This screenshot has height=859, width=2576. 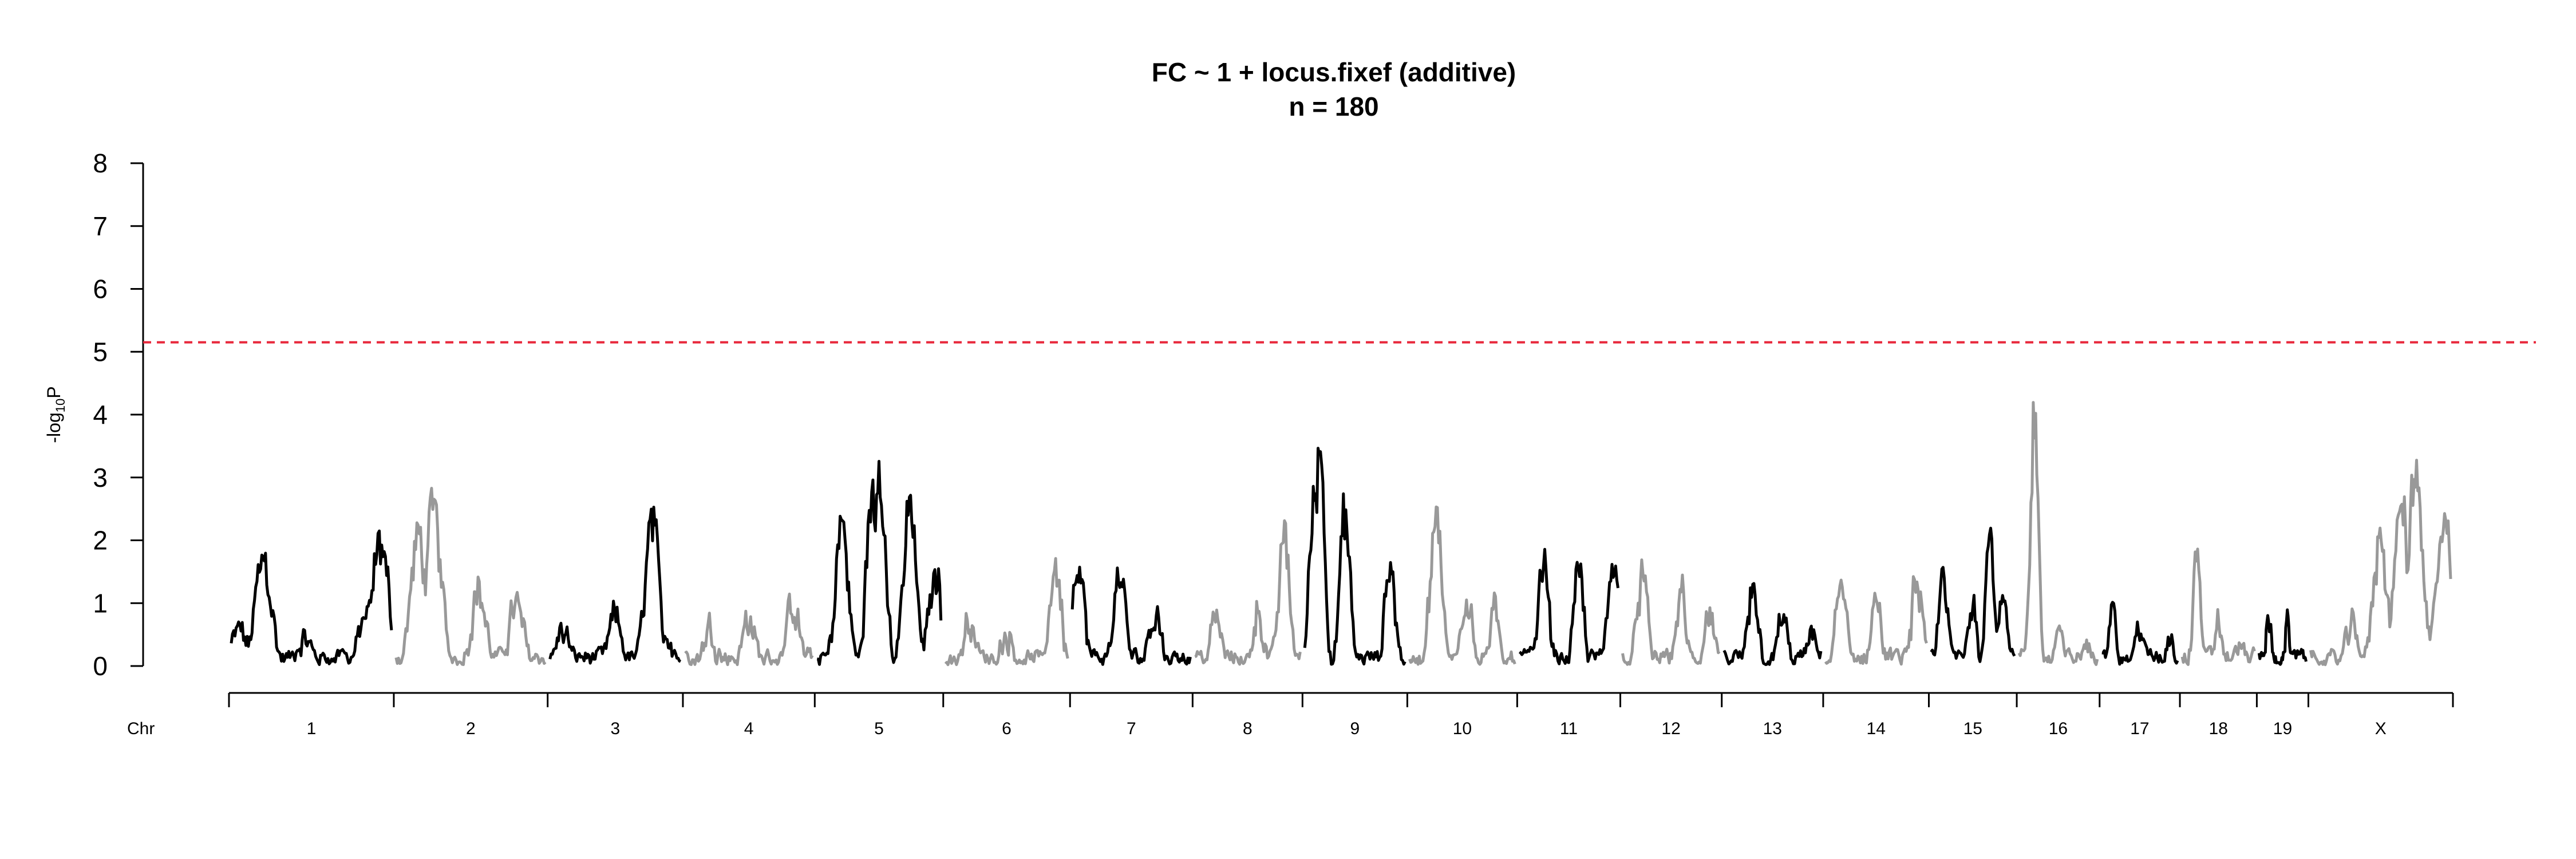 I want to click on y-tick-label: 4, so click(x=100, y=415).